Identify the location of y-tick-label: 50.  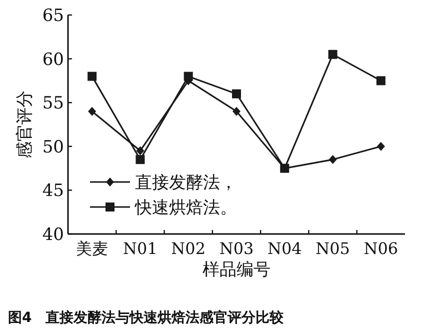
(53, 147).